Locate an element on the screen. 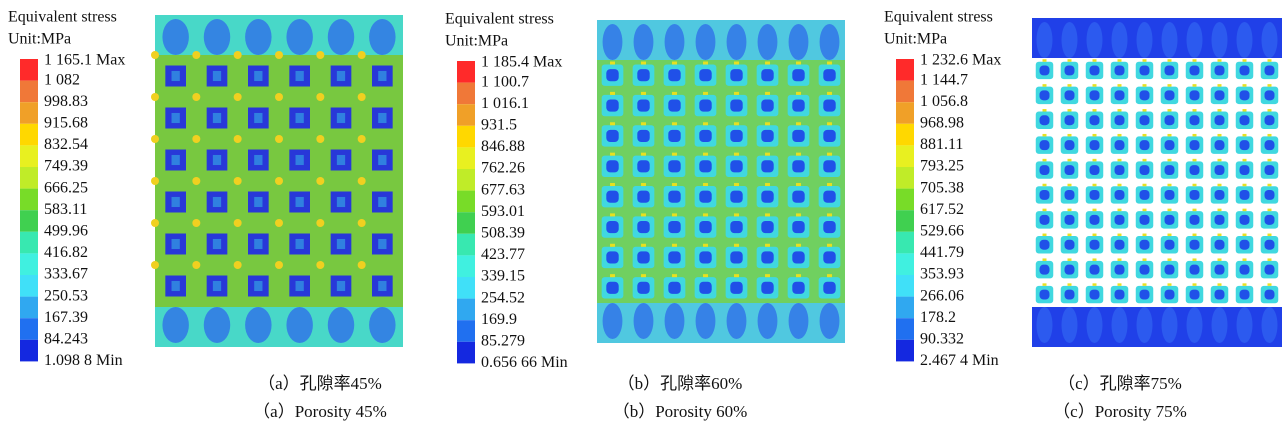 The width and height of the screenshot is (1288, 437). legend-label: 915.68 is located at coordinates (66, 122).